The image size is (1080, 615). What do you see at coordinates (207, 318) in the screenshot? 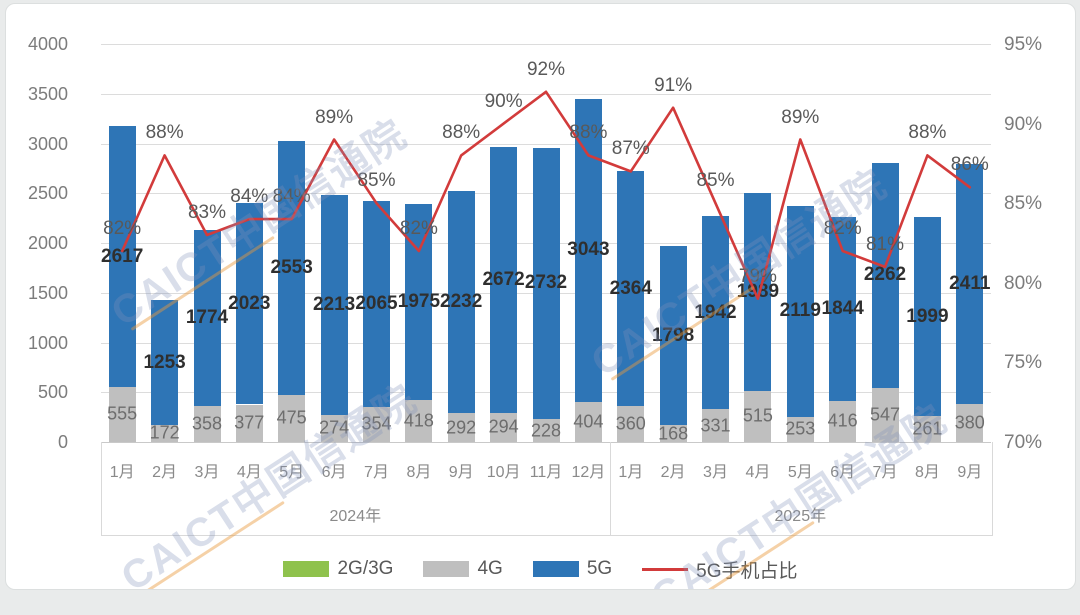
I see `label-5g-value: 1774` at bounding box center [207, 318].